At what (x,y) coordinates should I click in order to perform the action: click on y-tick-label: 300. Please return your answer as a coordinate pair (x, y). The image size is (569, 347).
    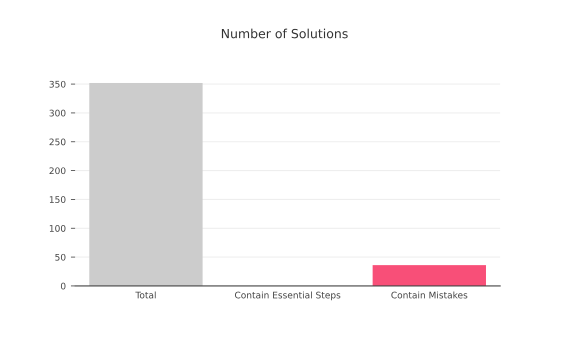
    Looking at the image, I should click on (58, 113).